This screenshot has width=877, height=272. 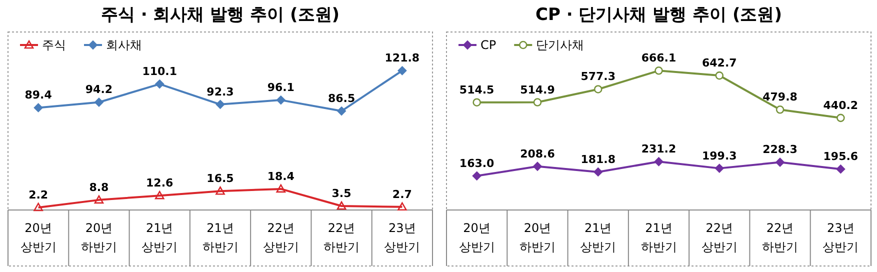 What do you see at coordinates (488, 45) in the screenshot?
I see `legend-label: CP` at bounding box center [488, 45].